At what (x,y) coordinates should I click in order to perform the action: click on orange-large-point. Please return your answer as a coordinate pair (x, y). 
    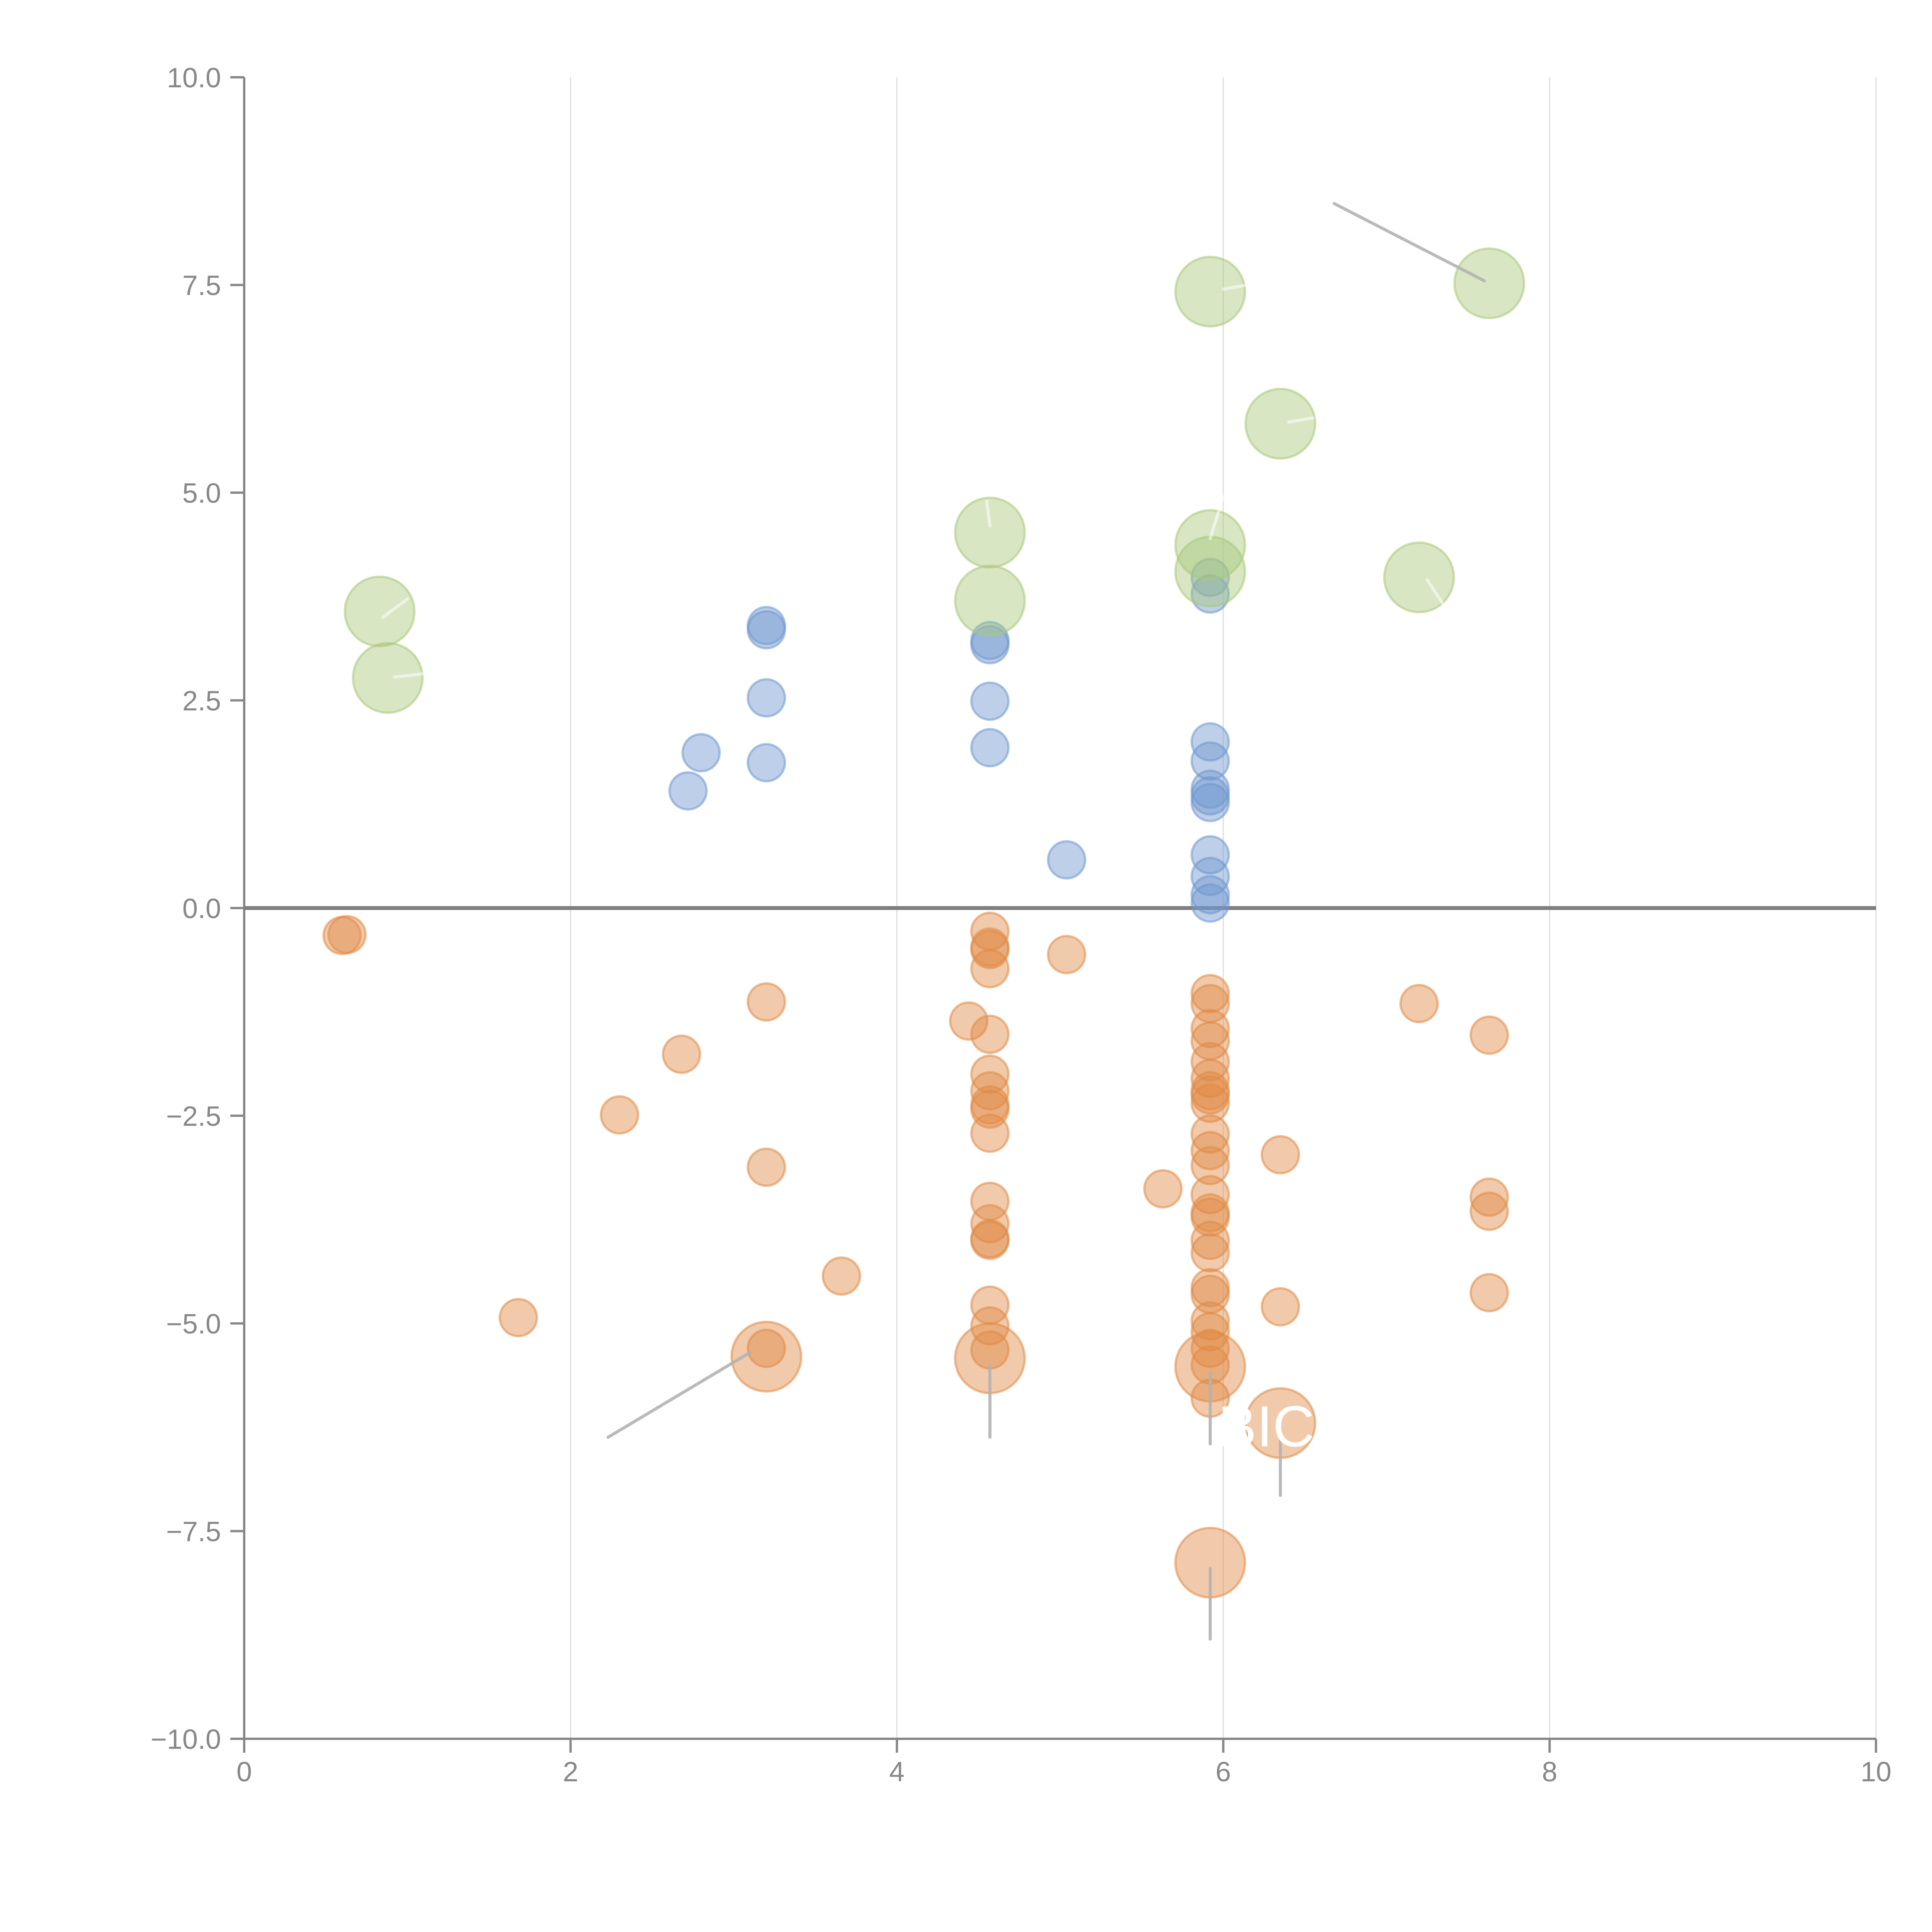
    Looking at the image, I should click on (766, 1357).